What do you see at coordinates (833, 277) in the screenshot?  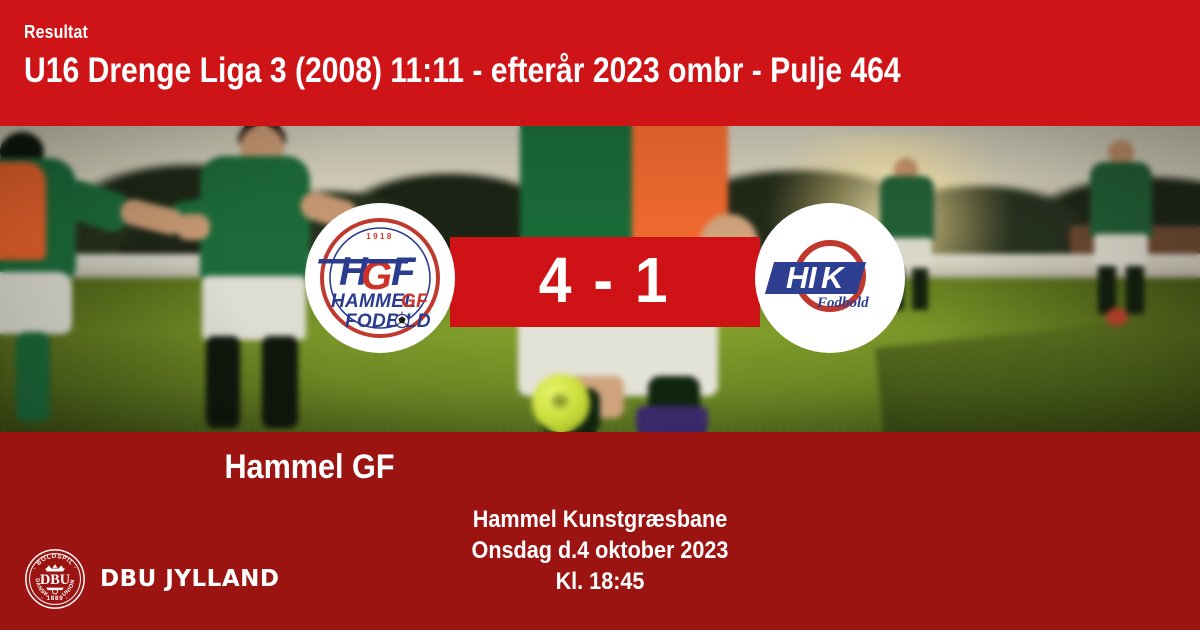 I see `crest-monogram-k: K` at bounding box center [833, 277].